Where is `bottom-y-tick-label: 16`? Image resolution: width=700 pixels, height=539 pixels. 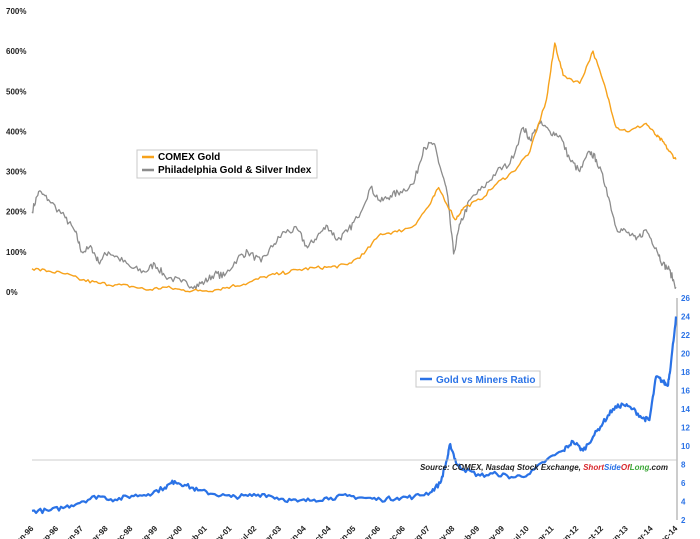
bottom-y-tick-label: 16 is located at coordinates (685, 391).